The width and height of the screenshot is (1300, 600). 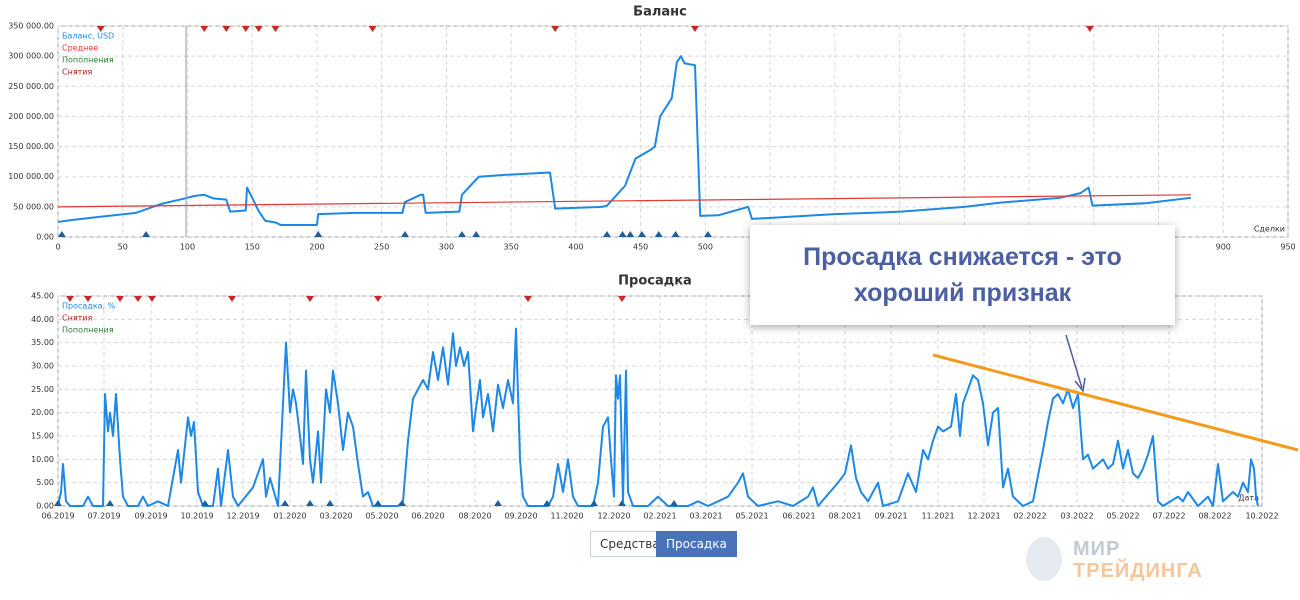 What do you see at coordinates (103, 516) in the screenshot?
I see `x-tick-label: 07.2019` at bounding box center [103, 516].